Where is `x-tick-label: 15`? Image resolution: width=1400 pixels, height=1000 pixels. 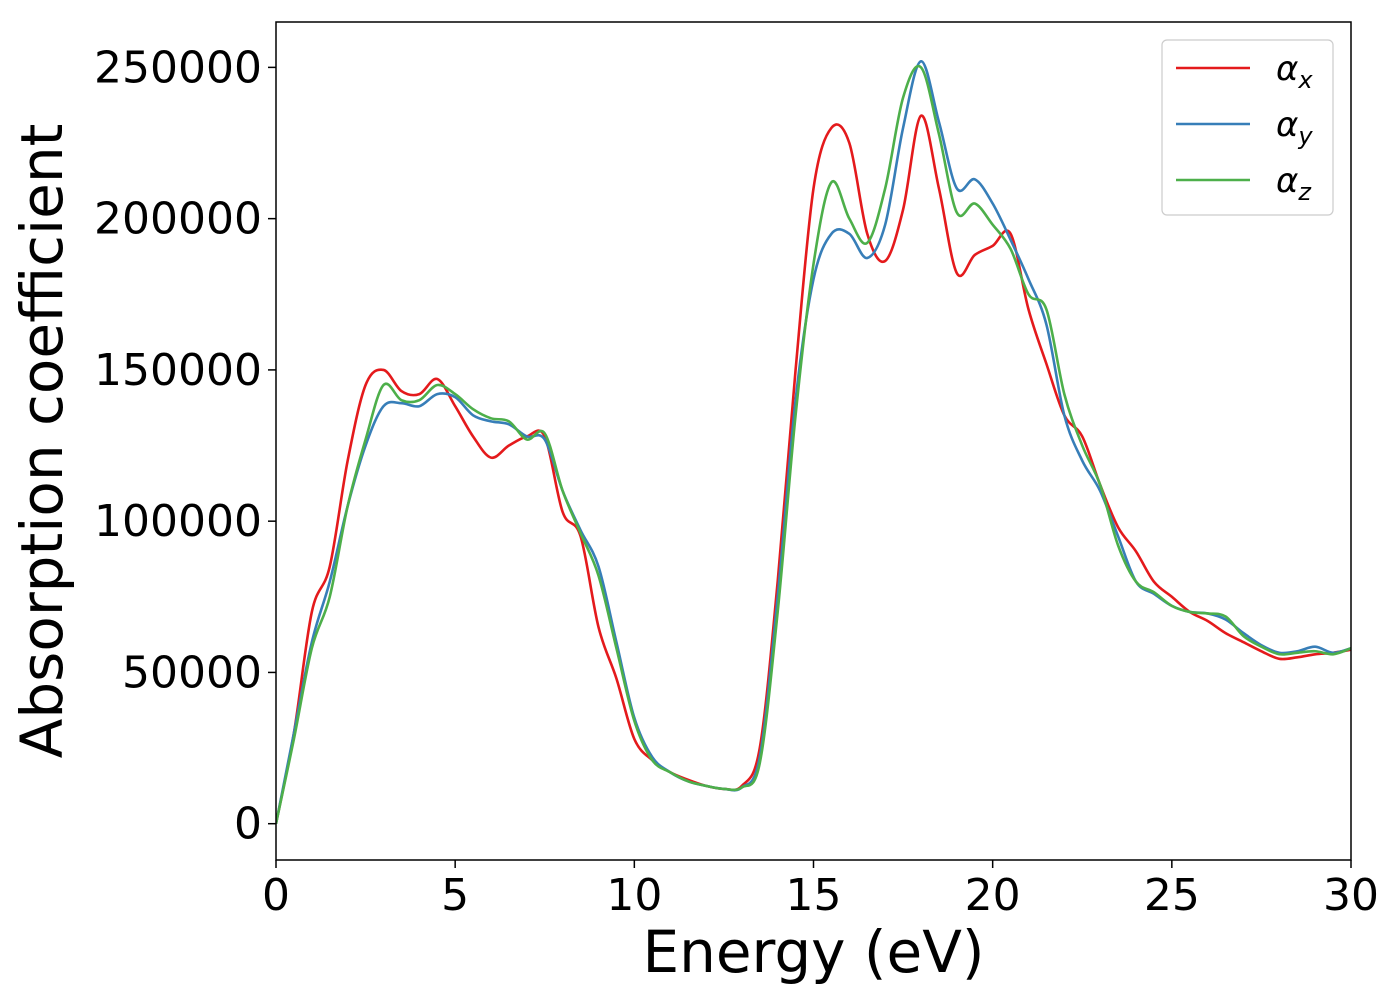 x-tick-label: 15 is located at coordinates (814, 895).